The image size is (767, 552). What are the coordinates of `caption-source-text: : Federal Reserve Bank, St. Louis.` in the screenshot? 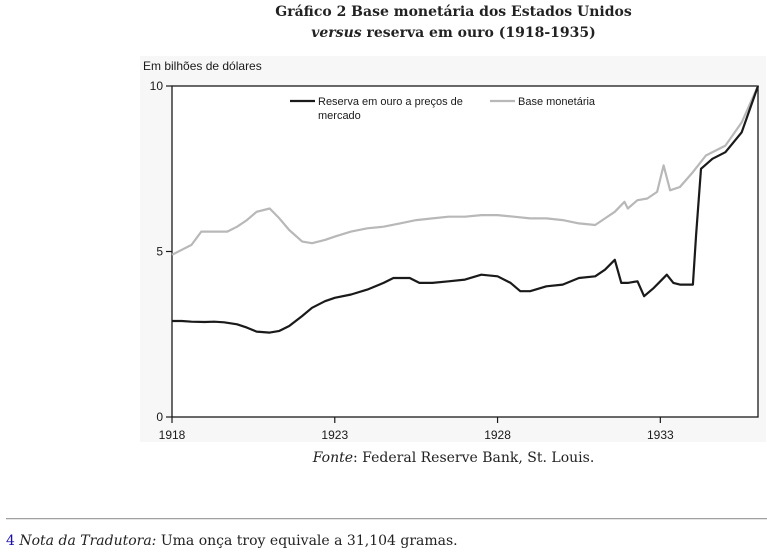 It's located at (474, 458).